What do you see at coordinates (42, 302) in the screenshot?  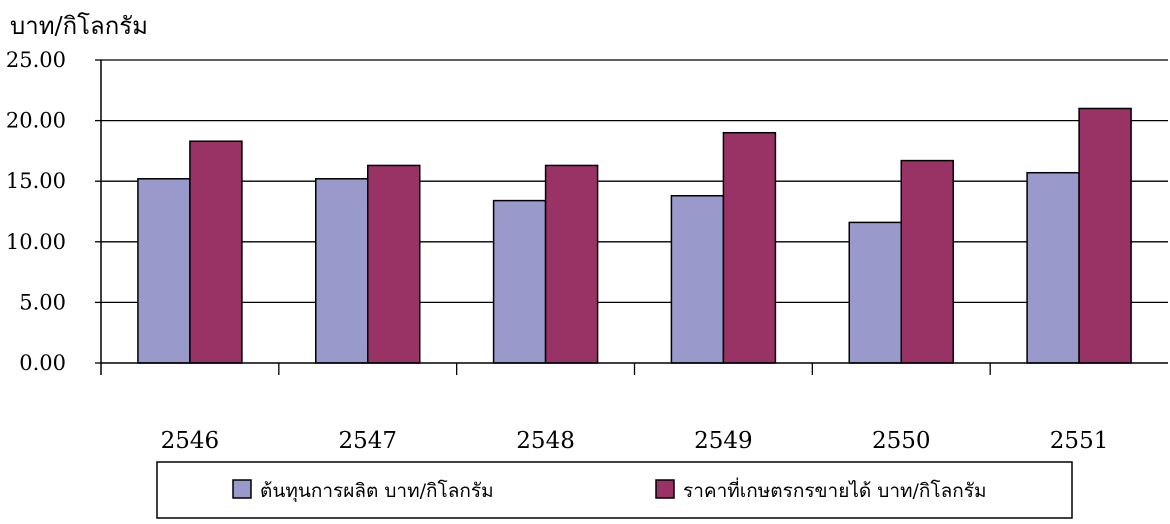 I see `y-tick-label: 5.00` at bounding box center [42, 302].